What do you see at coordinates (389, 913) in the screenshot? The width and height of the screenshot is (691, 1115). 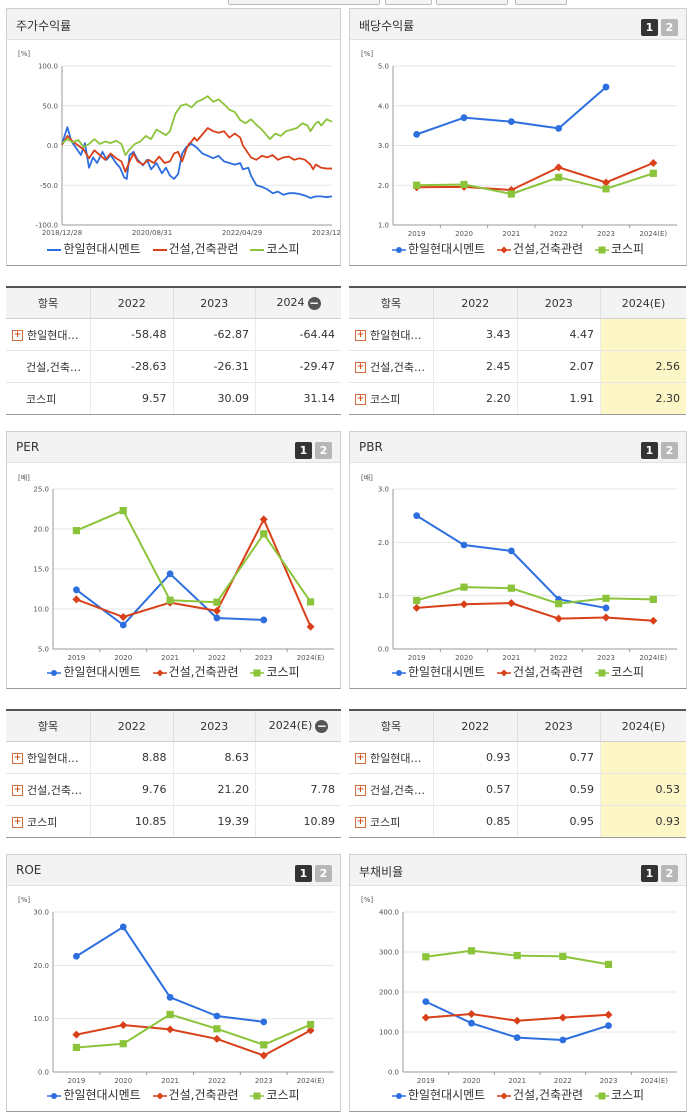 I see `y-tick-label: 400.0` at bounding box center [389, 913].